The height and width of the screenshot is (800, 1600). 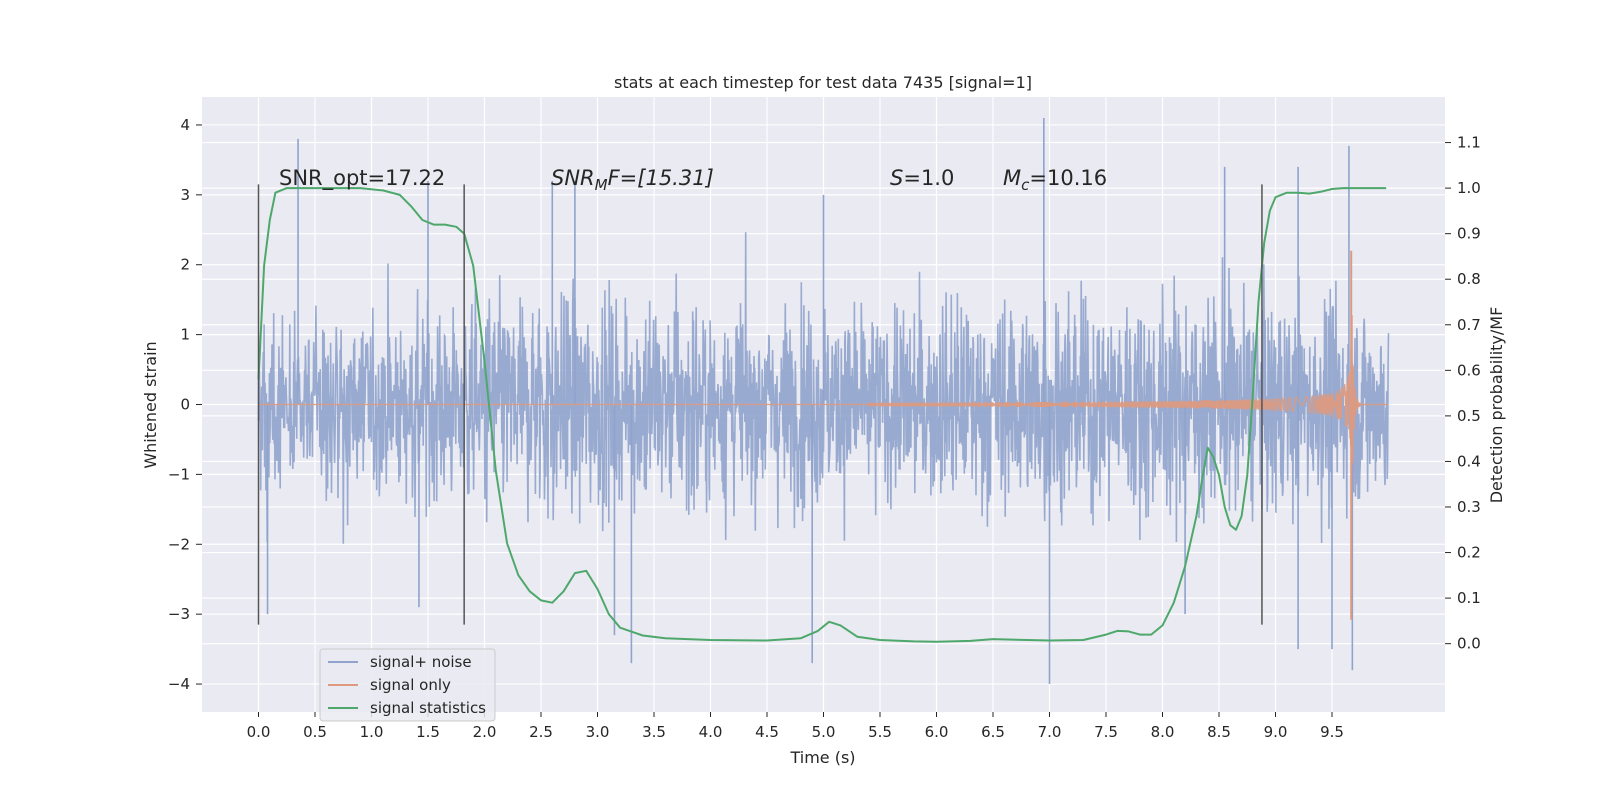 I want to click on y-tick-label: 0, so click(x=185, y=405).